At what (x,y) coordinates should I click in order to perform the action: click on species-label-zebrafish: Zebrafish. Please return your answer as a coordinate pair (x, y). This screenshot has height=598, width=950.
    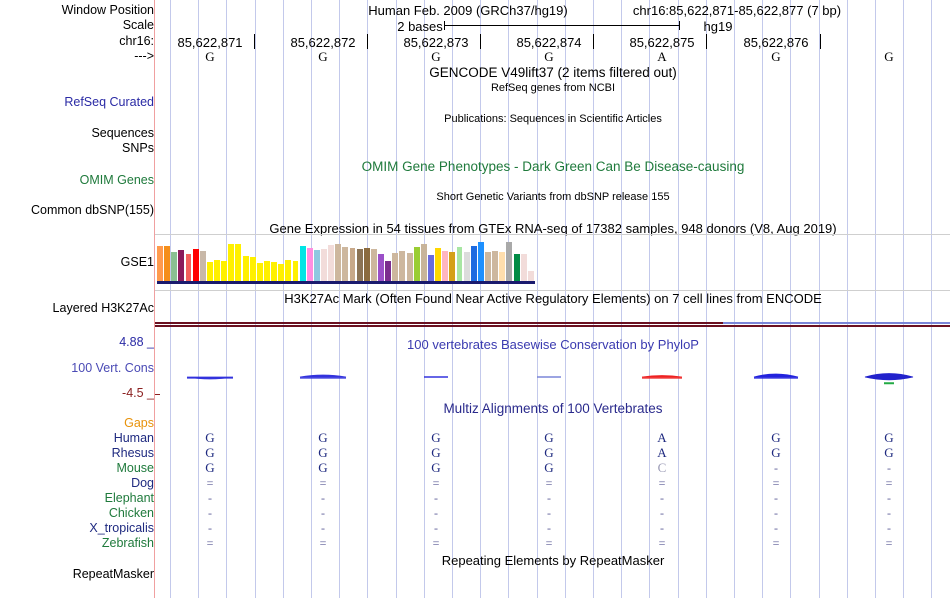
    Looking at the image, I should click on (127, 543).